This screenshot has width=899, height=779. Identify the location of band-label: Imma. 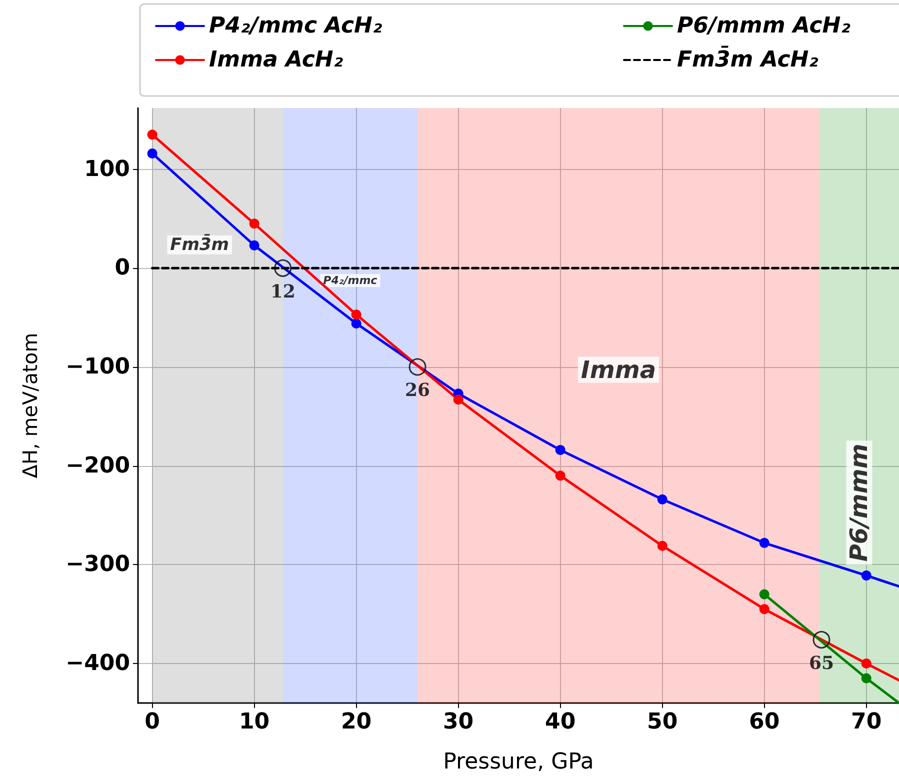
(618, 370).